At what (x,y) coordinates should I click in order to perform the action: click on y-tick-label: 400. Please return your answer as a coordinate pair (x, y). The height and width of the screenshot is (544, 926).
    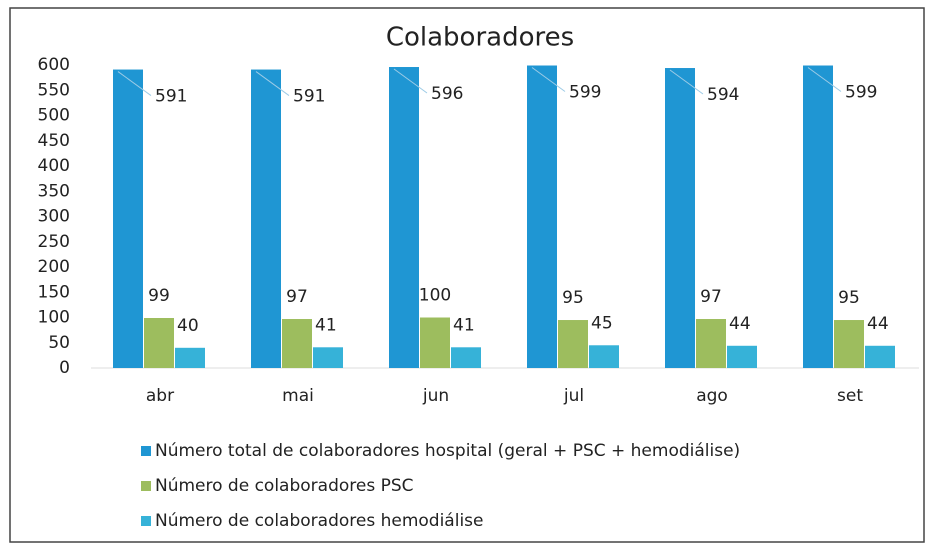
    Looking at the image, I should click on (54, 166).